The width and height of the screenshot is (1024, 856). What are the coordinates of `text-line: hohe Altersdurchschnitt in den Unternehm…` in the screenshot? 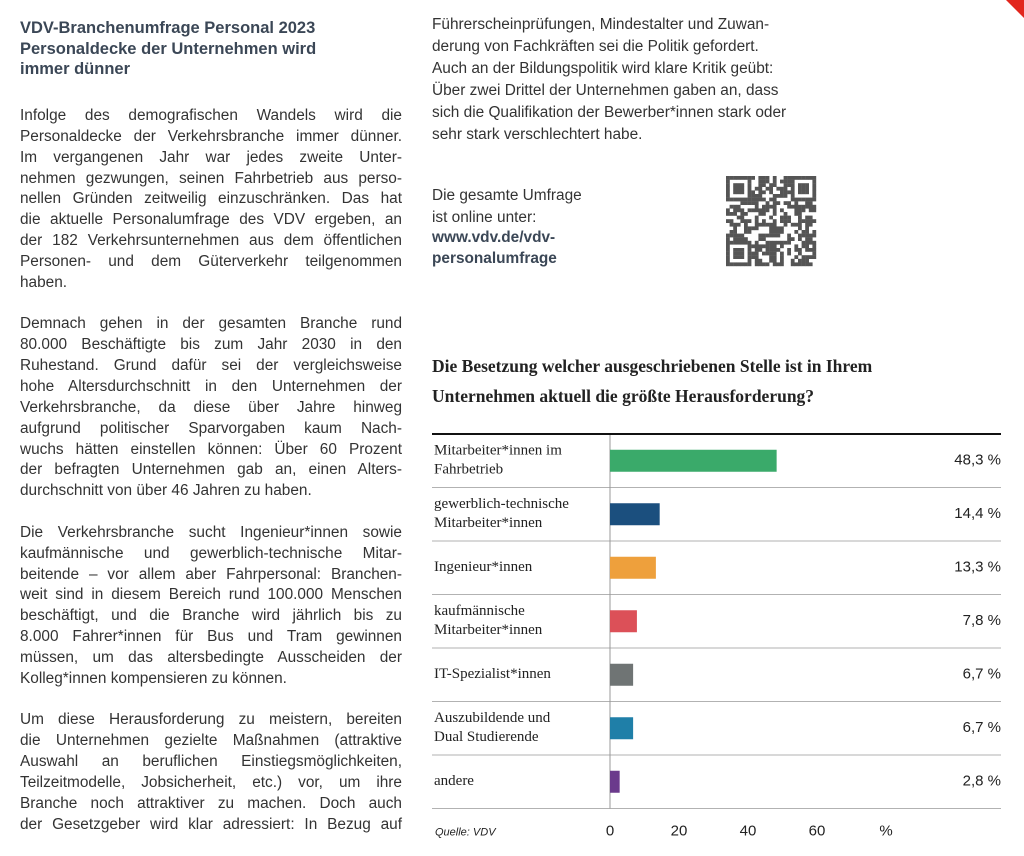 It's located at (211, 386).